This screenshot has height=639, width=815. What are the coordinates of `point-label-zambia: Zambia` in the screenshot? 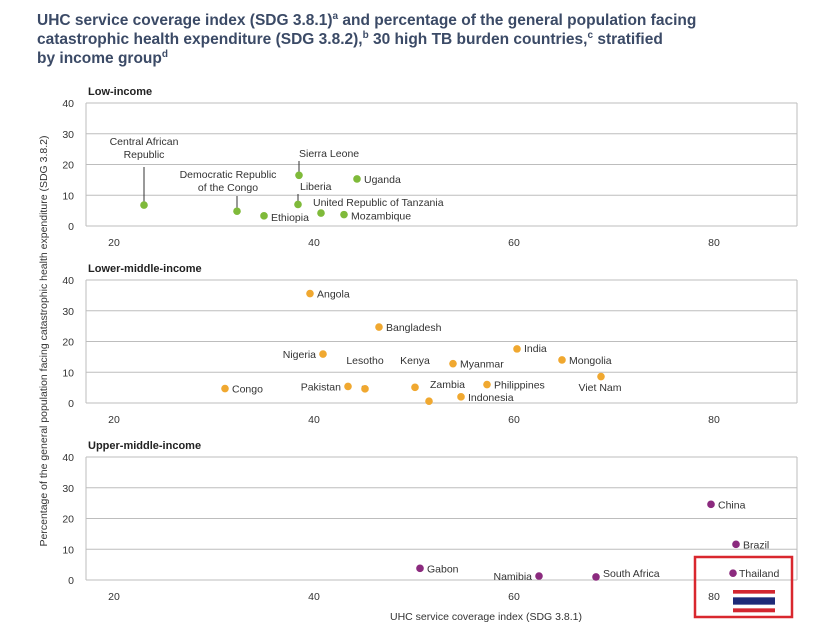 It's located at (447, 385).